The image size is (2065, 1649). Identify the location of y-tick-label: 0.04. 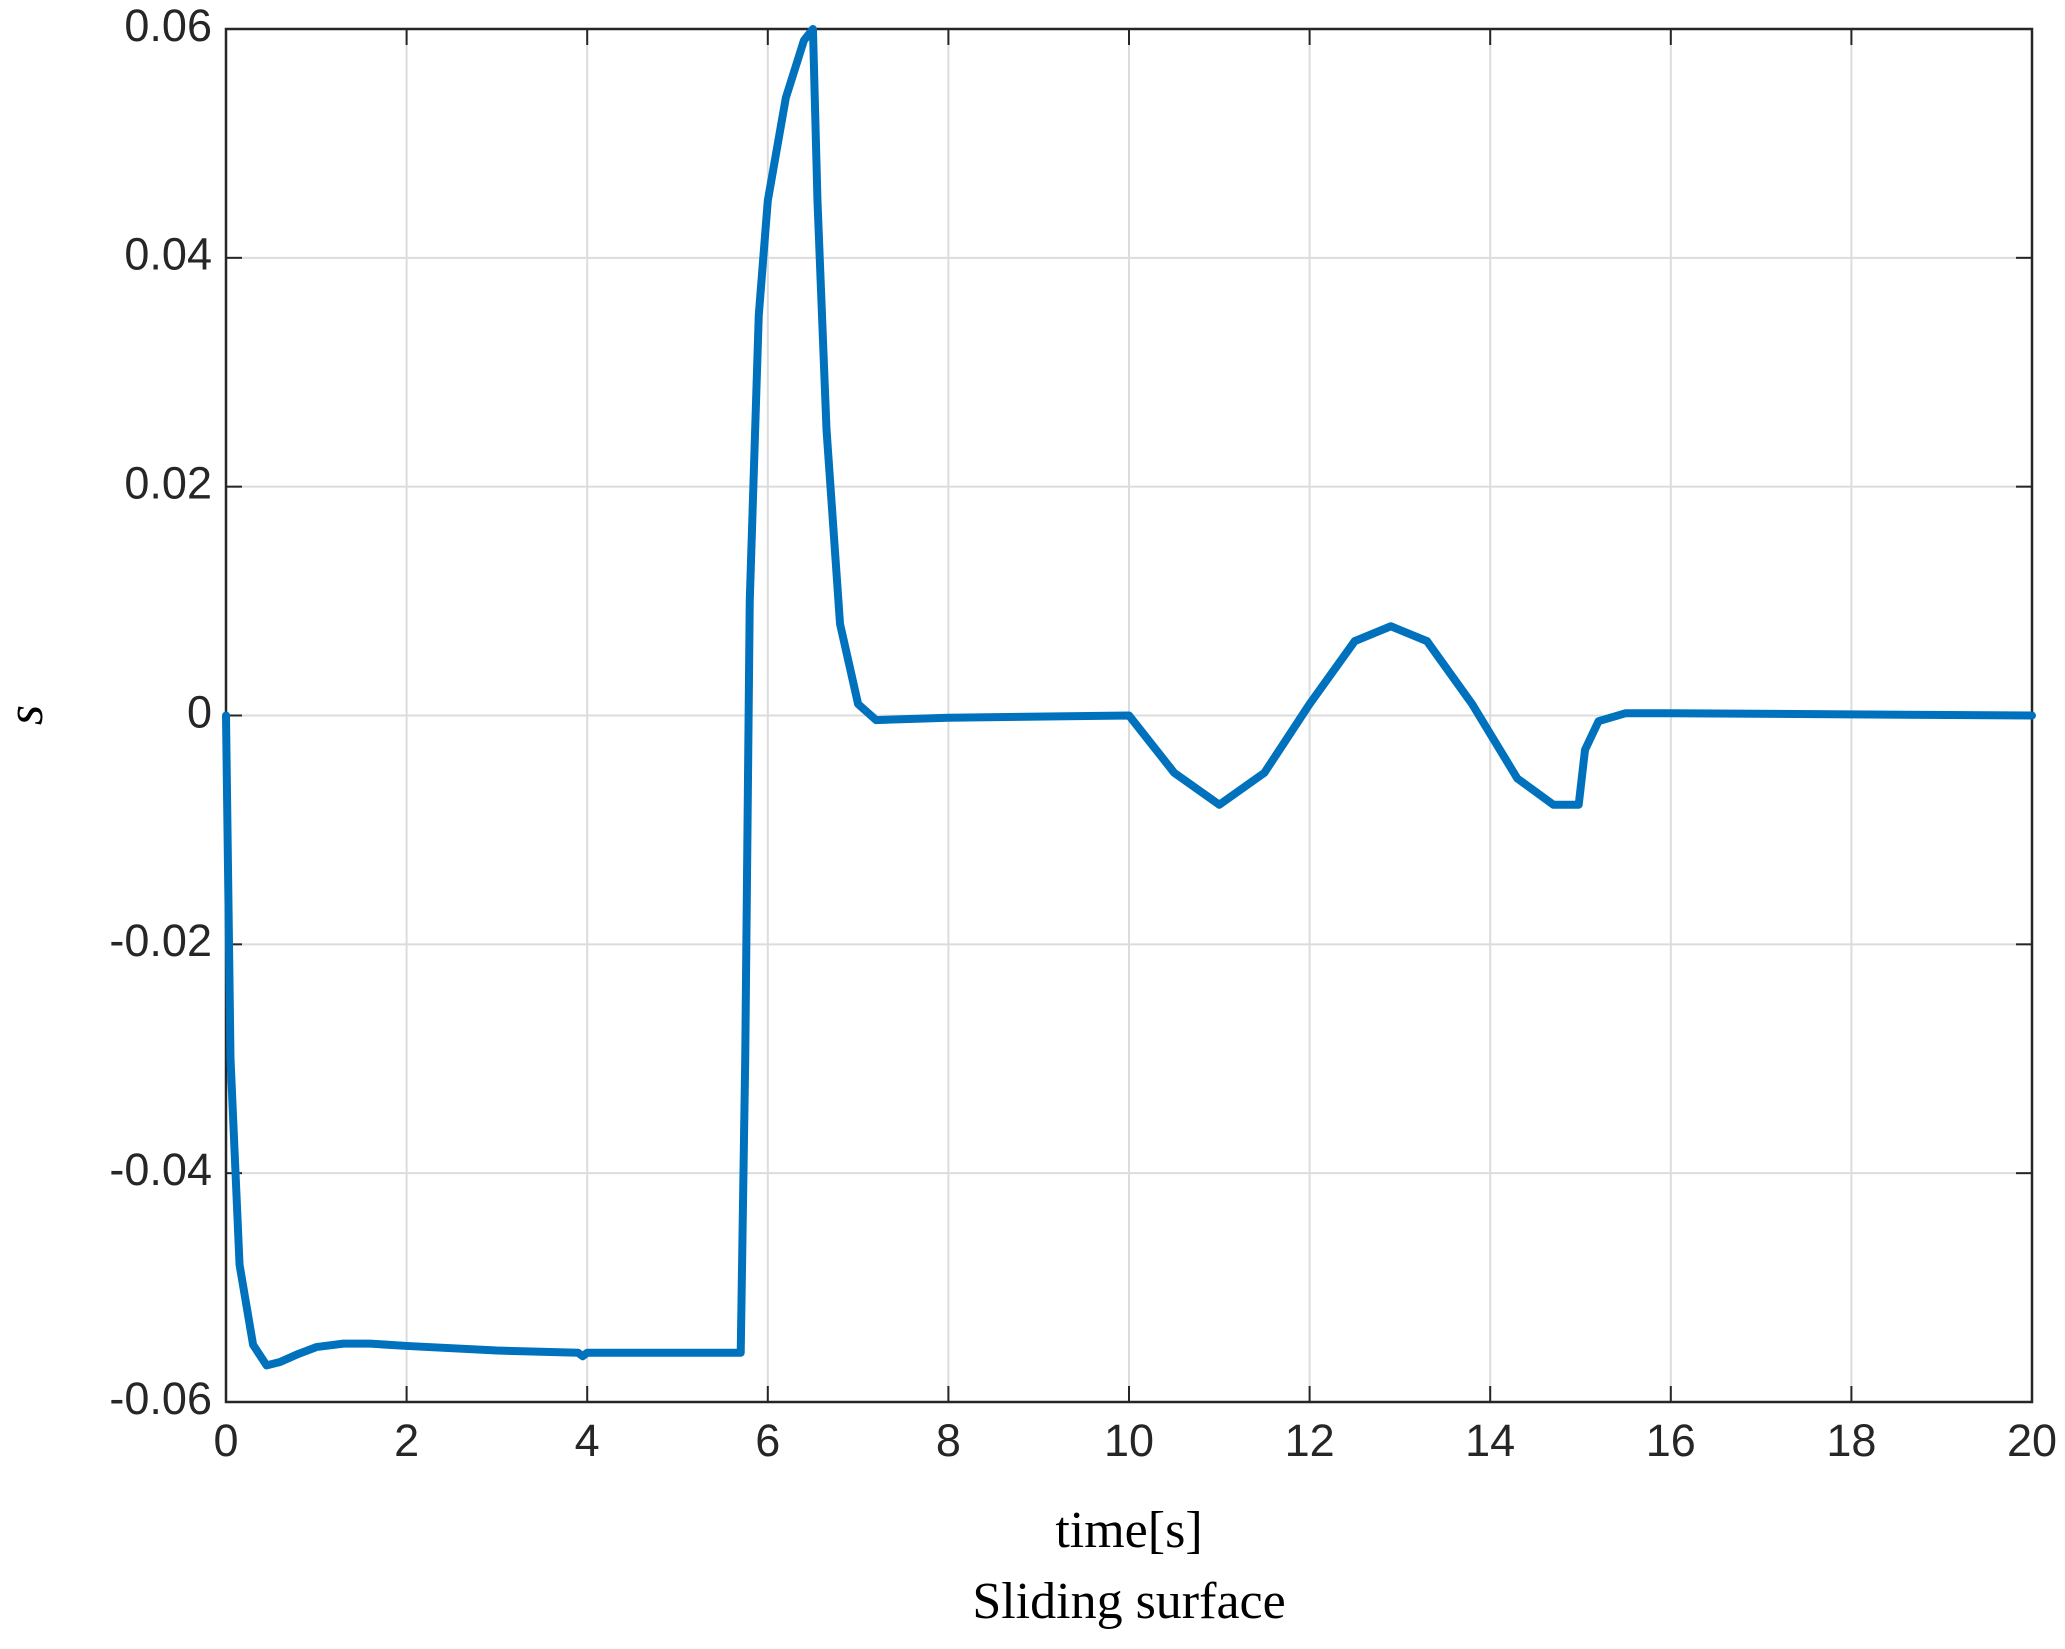
(168, 254).